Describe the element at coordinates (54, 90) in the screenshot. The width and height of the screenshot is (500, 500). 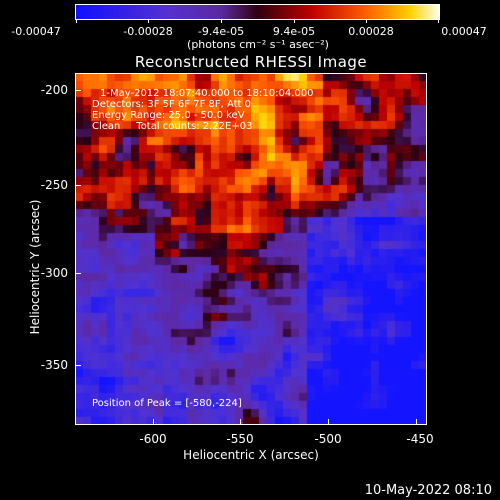
I see `y-tick-label: -200` at that location.